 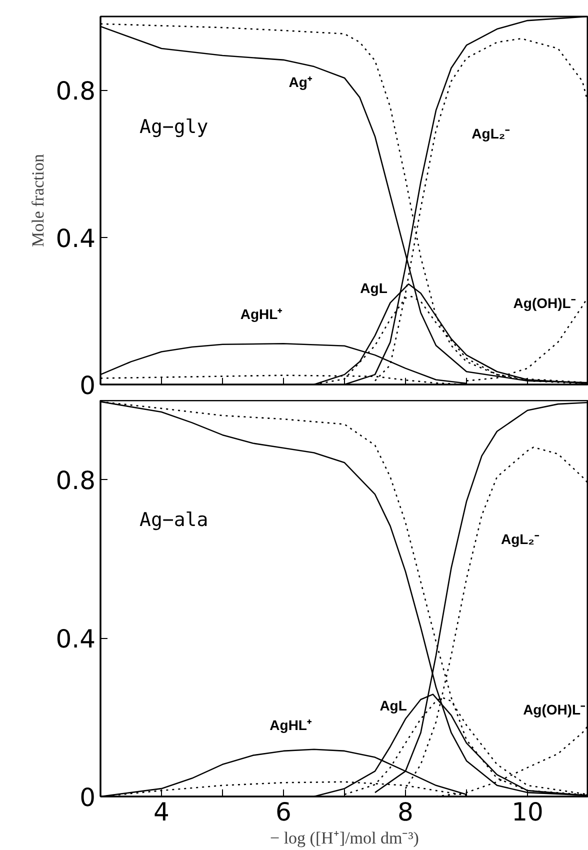 I want to click on y-axis-title: Mole fraction, so click(x=38, y=200).